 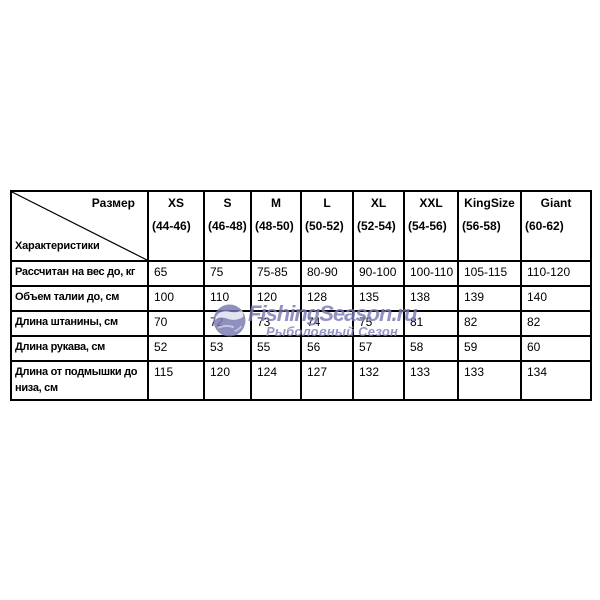 I want to click on value-cell: 110, so click(x=227, y=298).